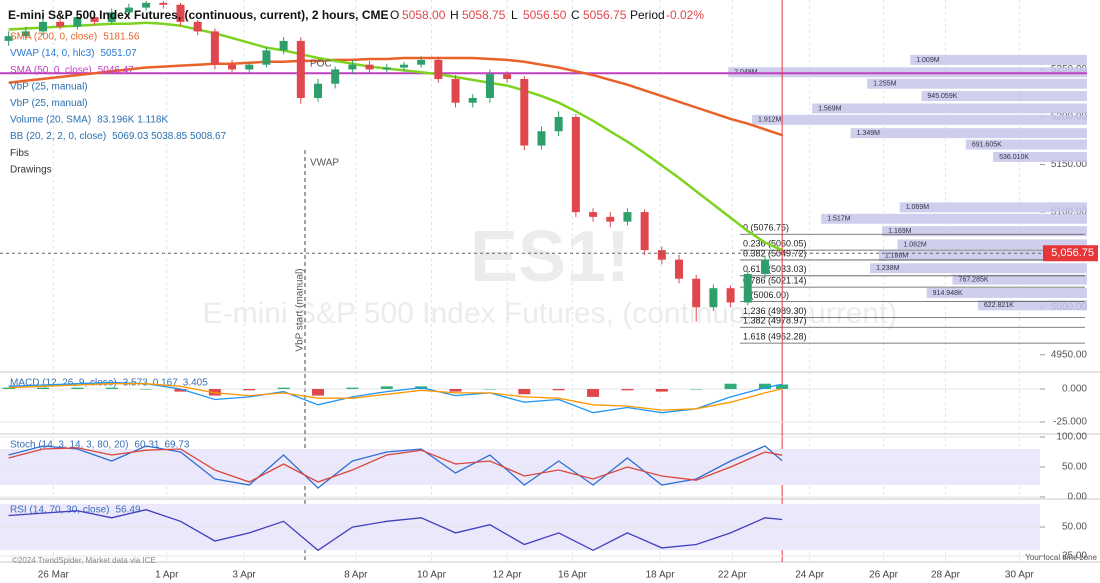  Describe the element at coordinates (550, 257) in the screenshot. I see `watermark-symbol: ES1!` at that location.